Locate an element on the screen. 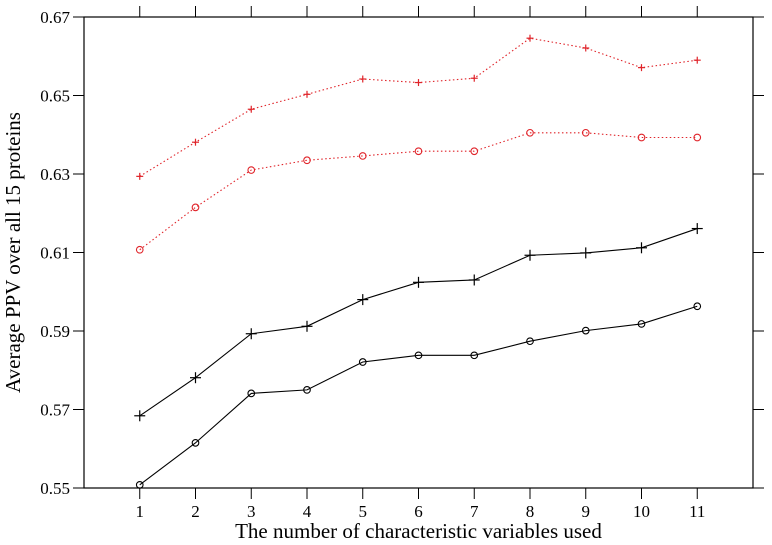 The height and width of the screenshot is (545, 772). x-tick-label: 3 is located at coordinates (251, 511).